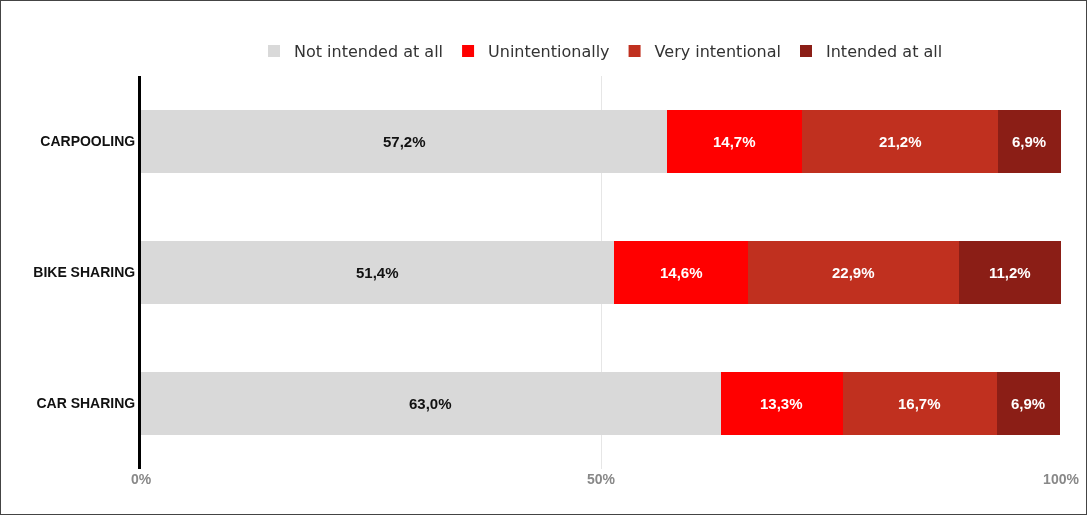 The image size is (1089, 517). What do you see at coordinates (1061, 479) in the screenshot?
I see `x-tick-label: 100%` at bounding box center [1061, 479].